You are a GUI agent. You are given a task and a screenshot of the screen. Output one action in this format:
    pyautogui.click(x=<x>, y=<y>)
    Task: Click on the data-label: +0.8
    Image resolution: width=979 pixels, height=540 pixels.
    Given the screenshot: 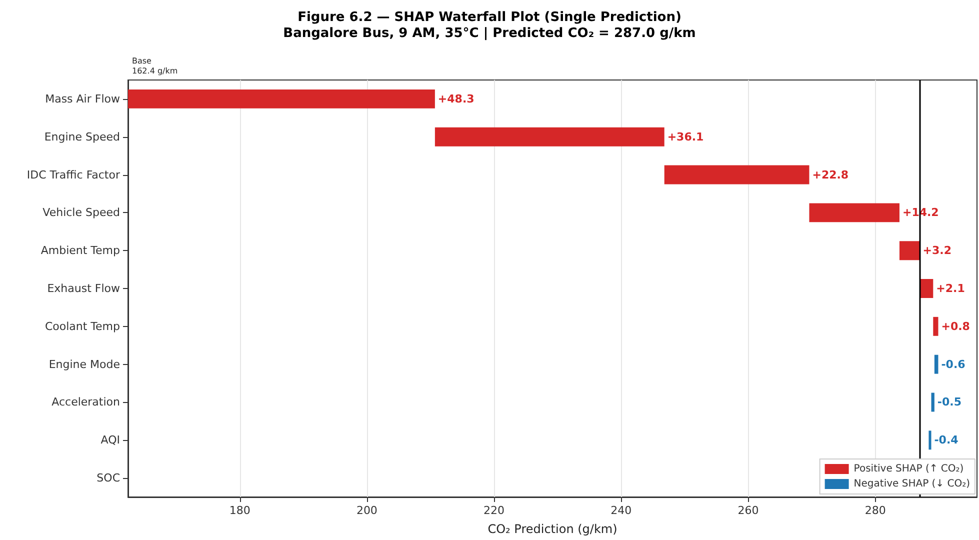 What is the action you would take?
    pyautogui.click(x=955, y=326)
    